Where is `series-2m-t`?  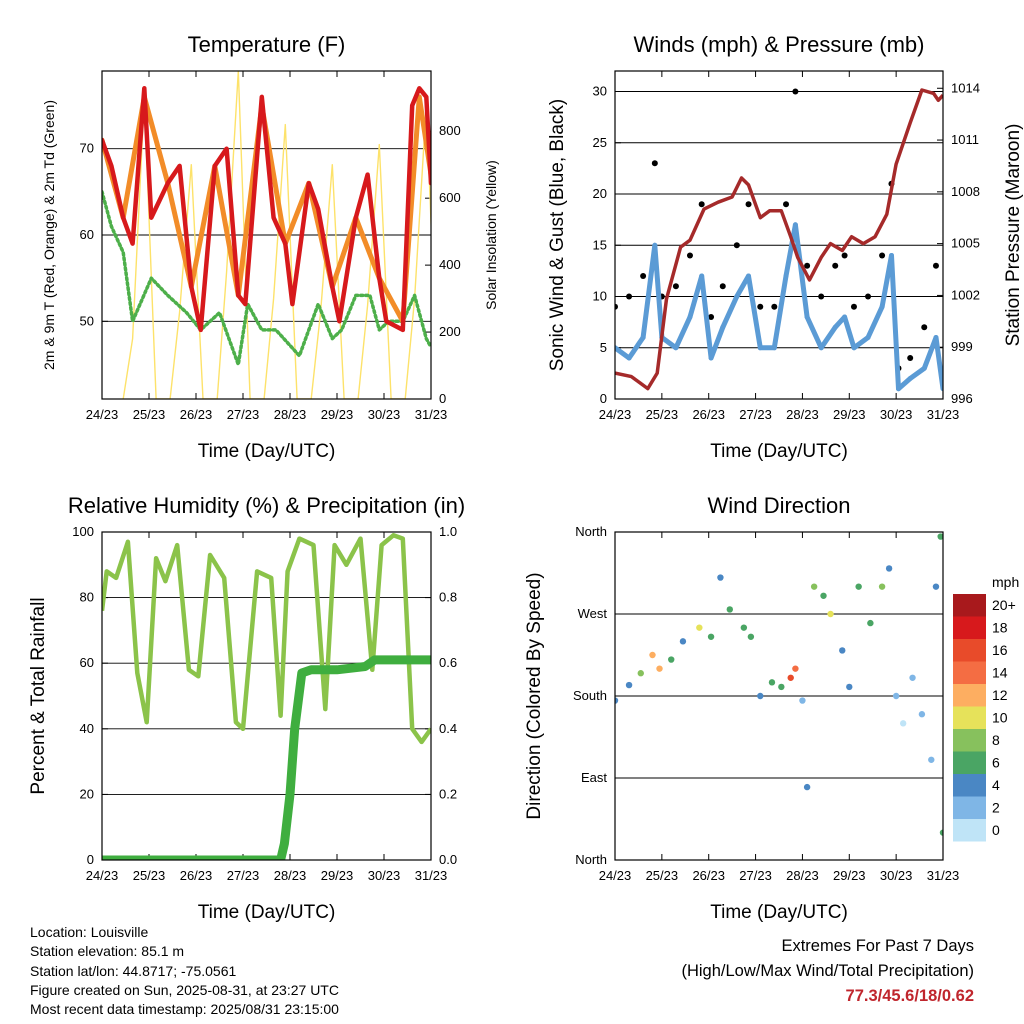 series-2m-t is located at coordinates (266, 209).